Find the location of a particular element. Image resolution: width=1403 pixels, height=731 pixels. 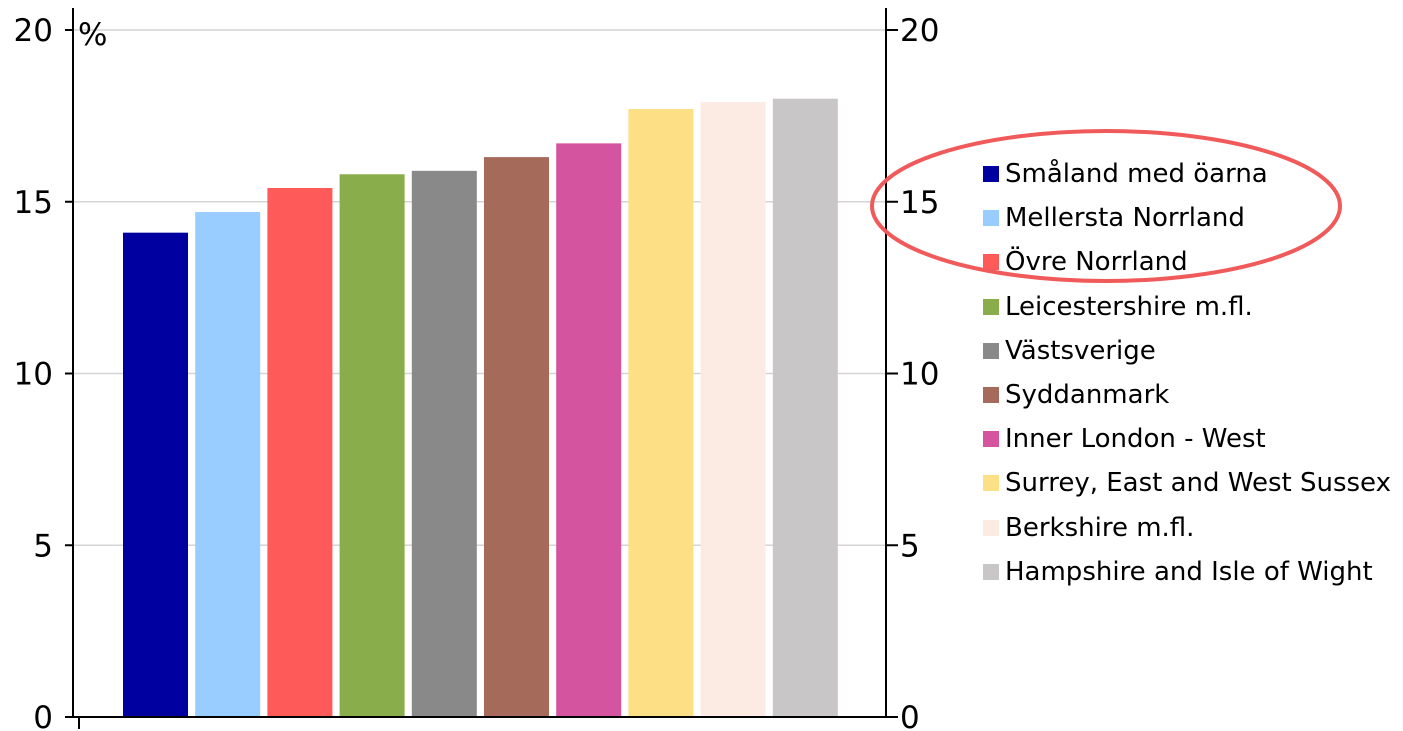

left-tick-label: 0 is located at coordinates (43, 715).